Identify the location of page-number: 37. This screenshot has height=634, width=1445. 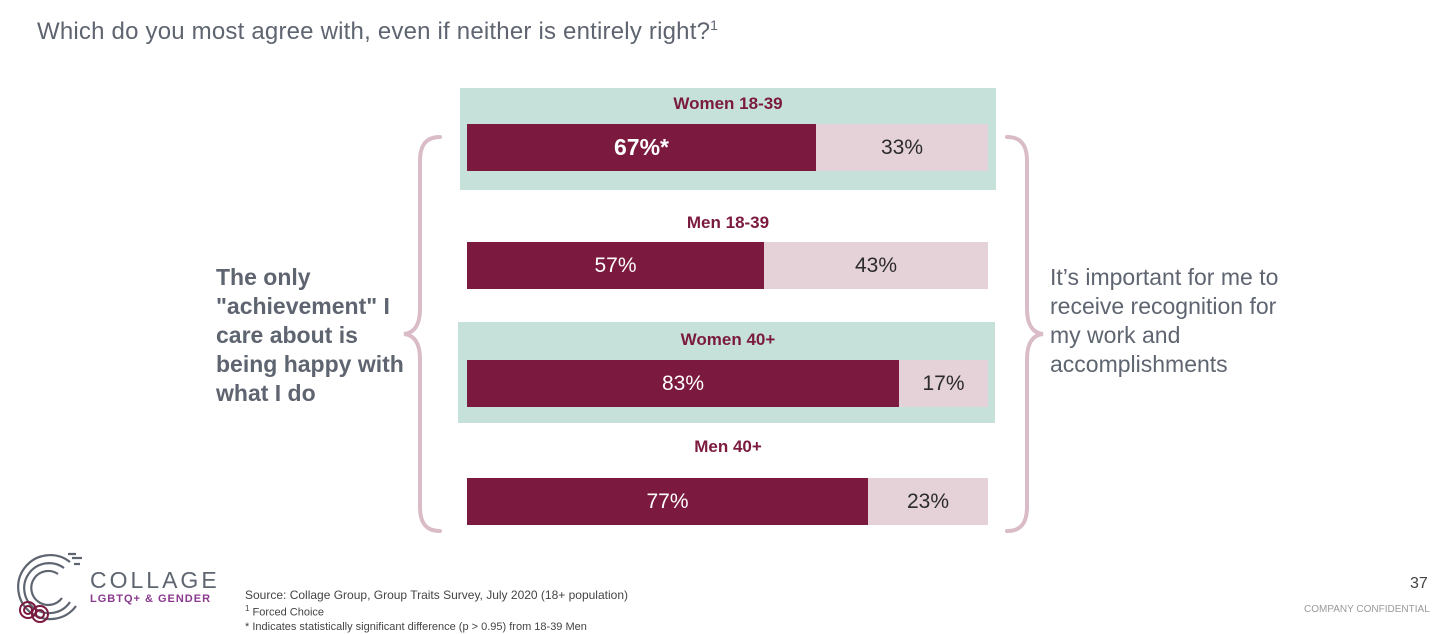
(1419, 583).